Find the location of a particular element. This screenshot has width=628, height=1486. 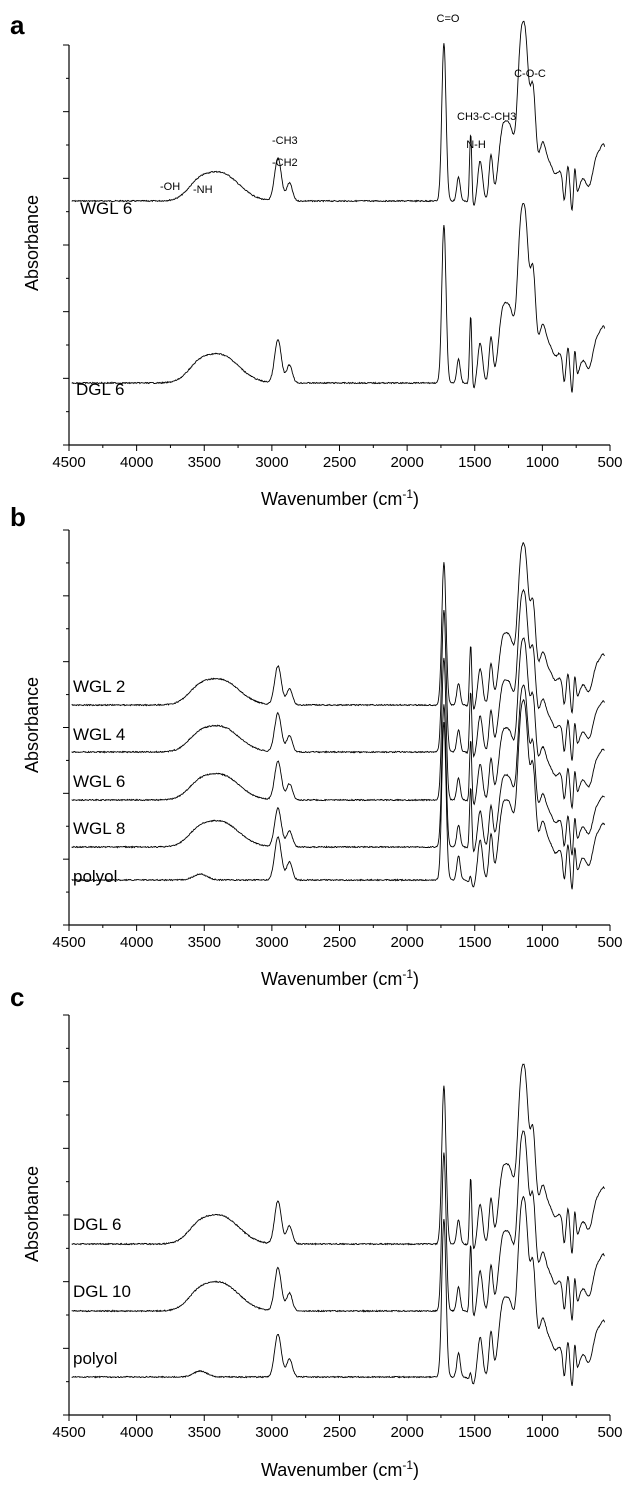

annotation-c-o-c: C-O-C is located at coordinates (530, 74).